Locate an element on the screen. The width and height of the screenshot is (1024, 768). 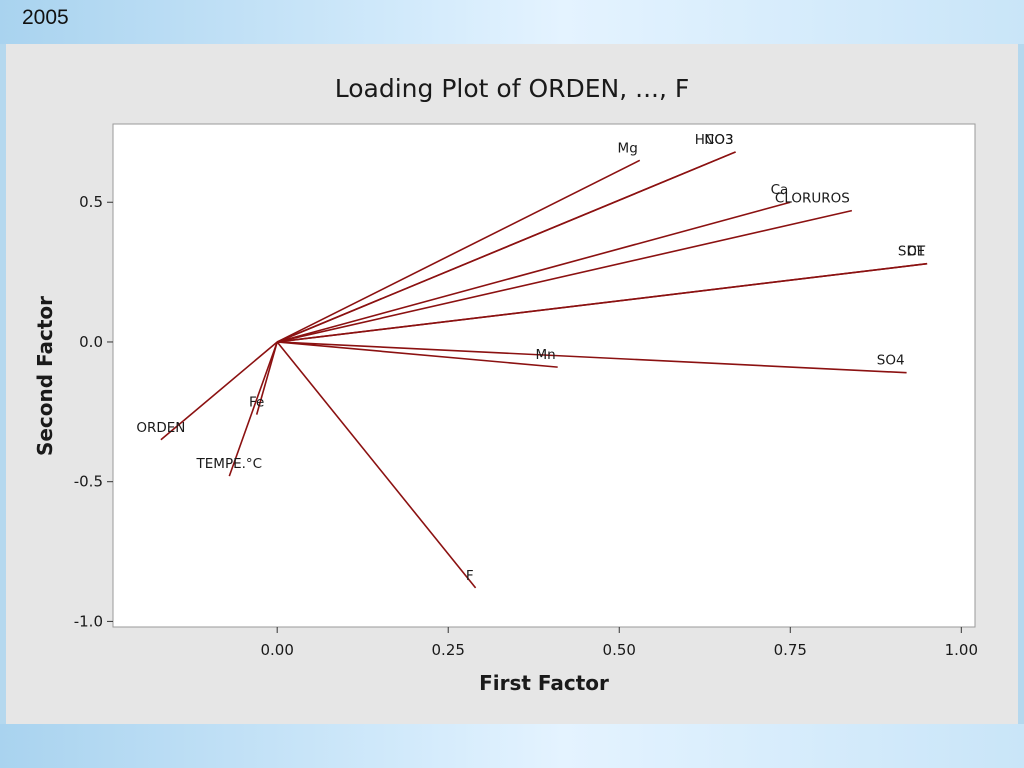
y-tick-label: -0.5 is located at coordinates (88, 482).